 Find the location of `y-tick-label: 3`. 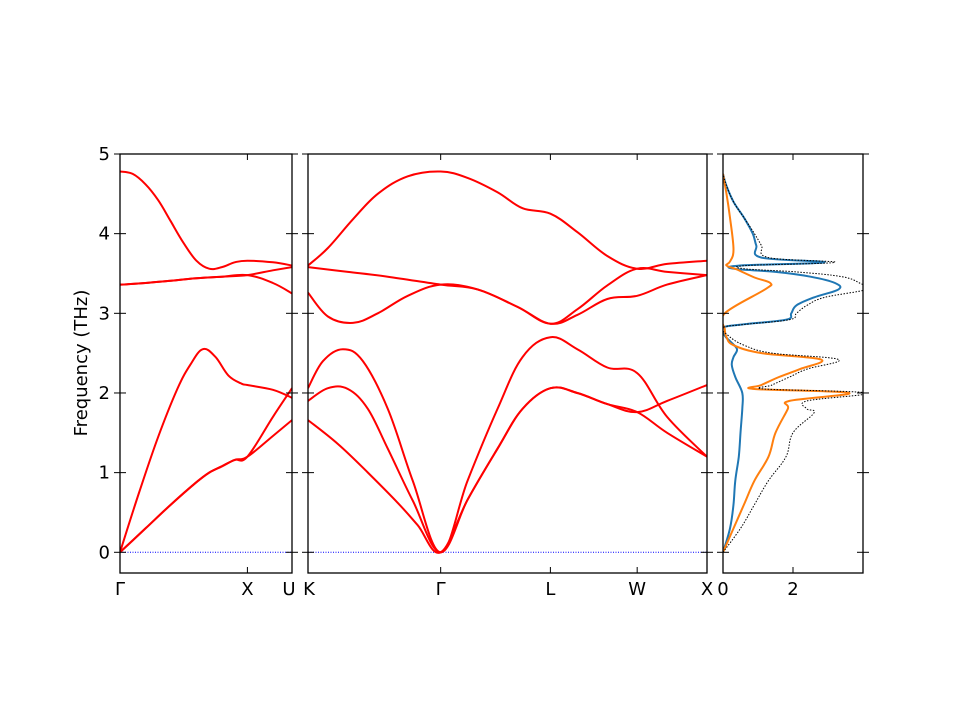

y-tick-label: 3 is located at coordinates (104, 313).